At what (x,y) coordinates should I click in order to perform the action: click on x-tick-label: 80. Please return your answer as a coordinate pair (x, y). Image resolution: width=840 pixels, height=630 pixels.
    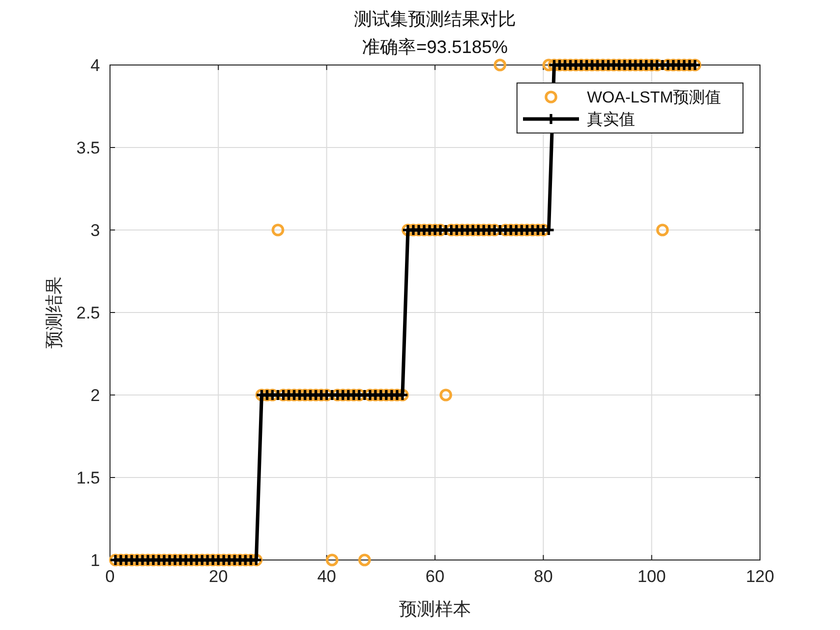
    Looking at the image, I should click on (543, 576).